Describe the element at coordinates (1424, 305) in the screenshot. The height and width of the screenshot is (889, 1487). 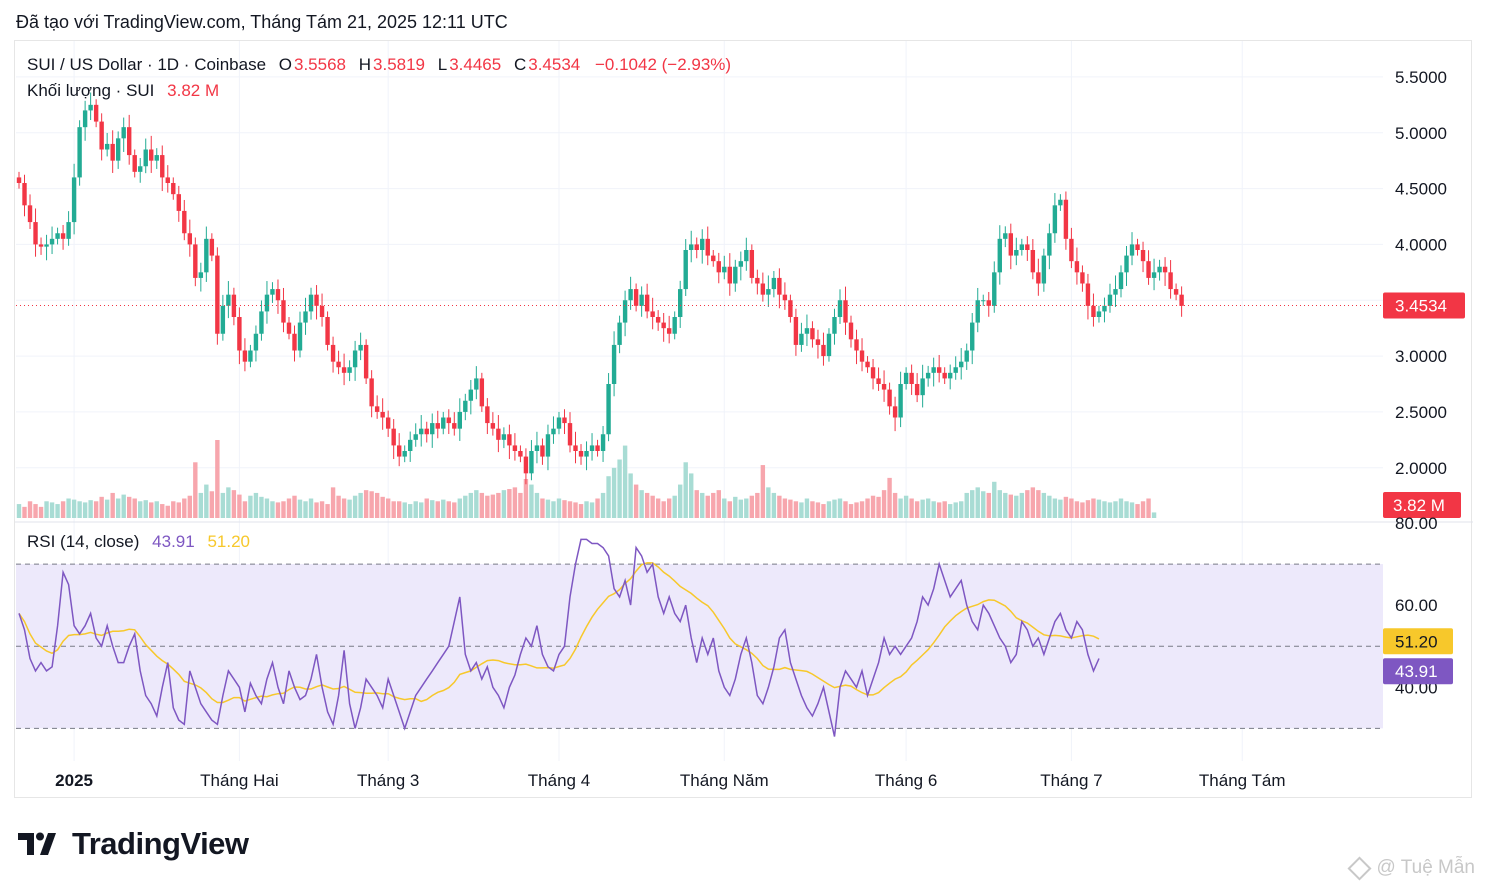
I see `last-price-badge` at that location.